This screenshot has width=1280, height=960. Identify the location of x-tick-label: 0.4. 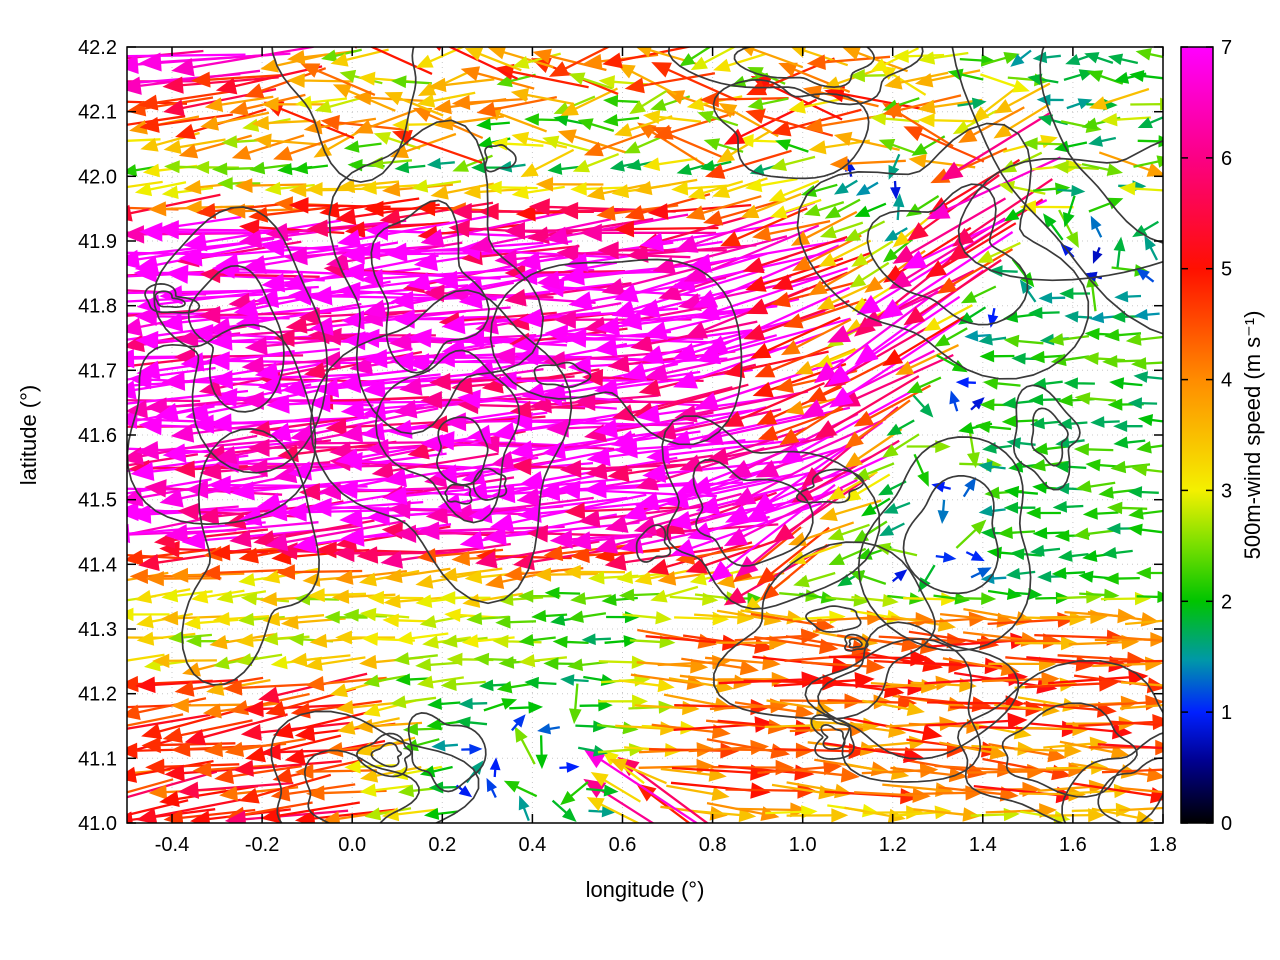
(532, 845).